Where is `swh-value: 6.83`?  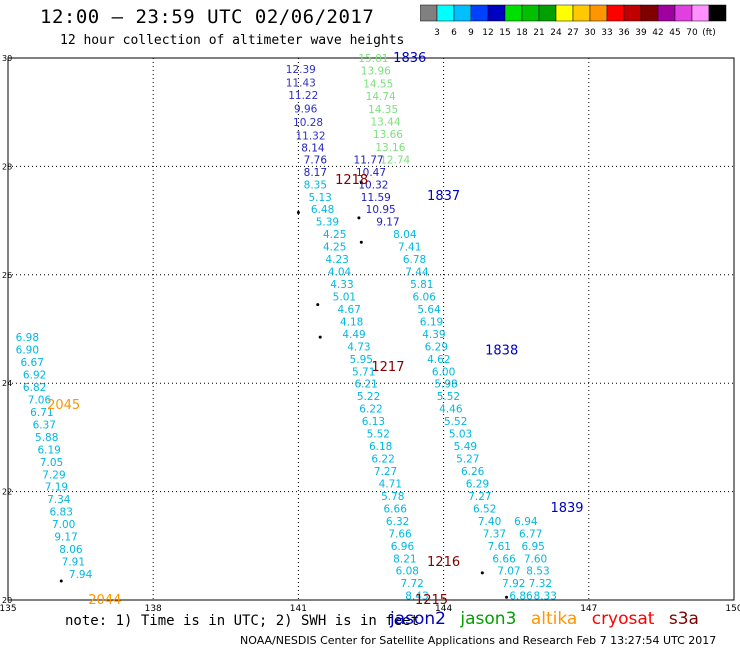 swh-value: 6.83 is located at coordinates (61, 513).